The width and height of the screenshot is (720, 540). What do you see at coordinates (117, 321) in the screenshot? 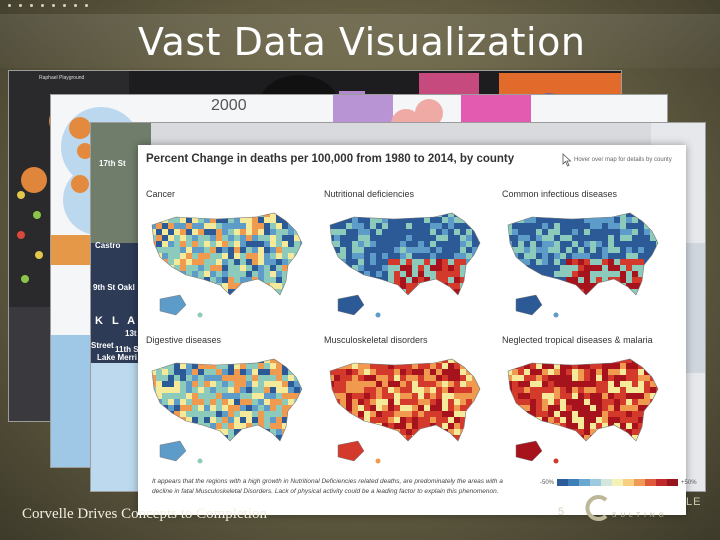
I see `street-label: K L A` at bounding box center [117, 321].